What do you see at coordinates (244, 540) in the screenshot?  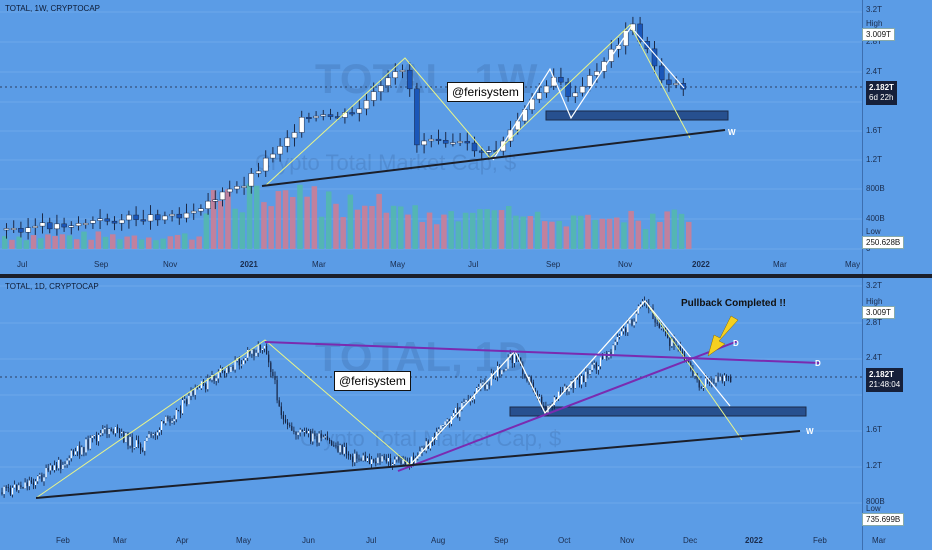 I see `x-tick-label: May` at bounding box center [244, 540].